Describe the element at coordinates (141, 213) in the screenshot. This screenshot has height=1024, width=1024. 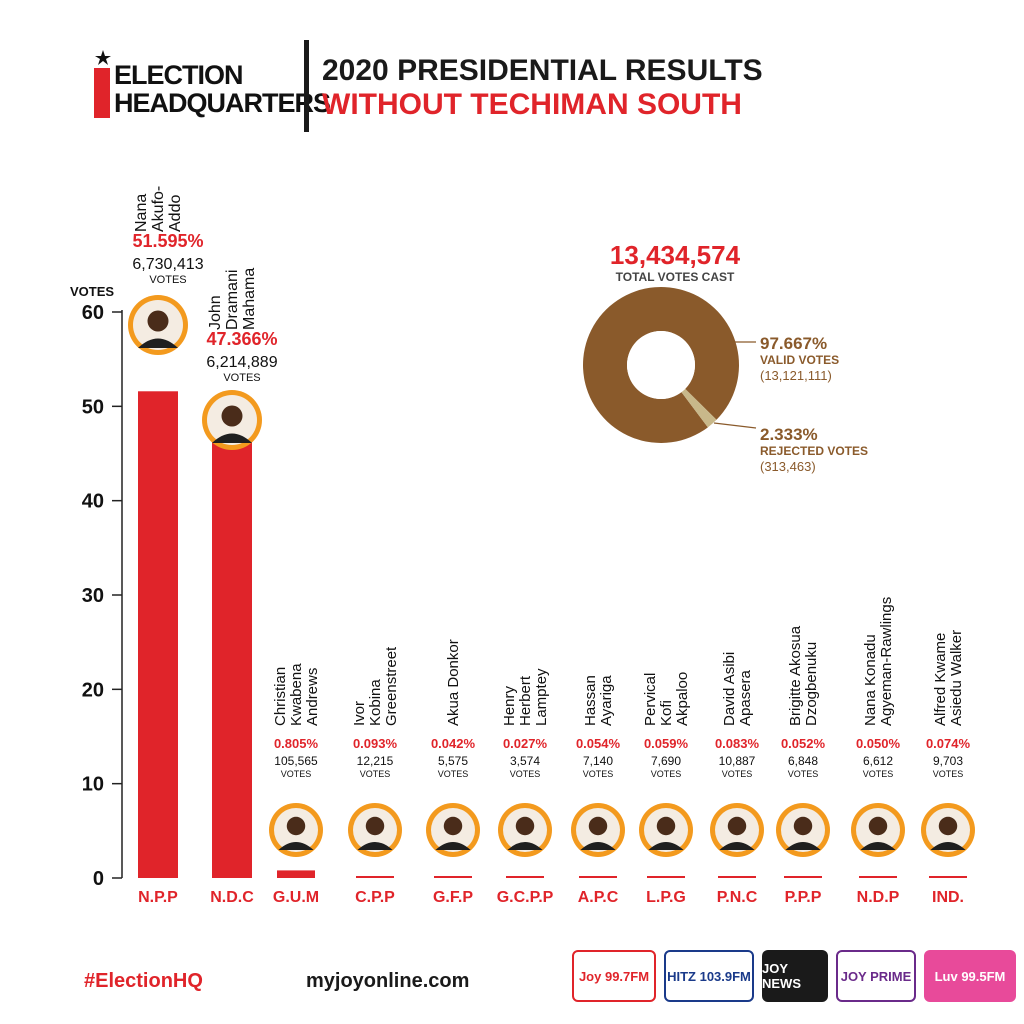
I see `candidate-name: Nana` at that location.